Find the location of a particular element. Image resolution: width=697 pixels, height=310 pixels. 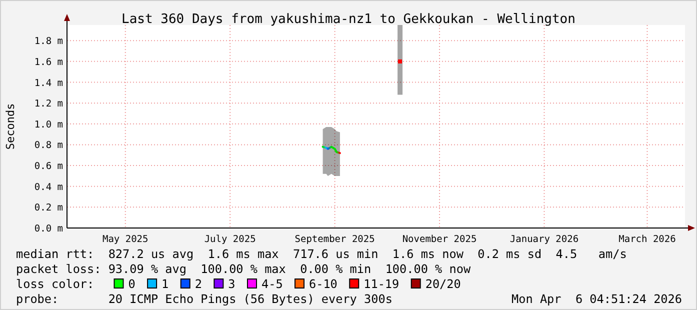

y-tick-label: 1.6 m is located at coordinates (49, 62).